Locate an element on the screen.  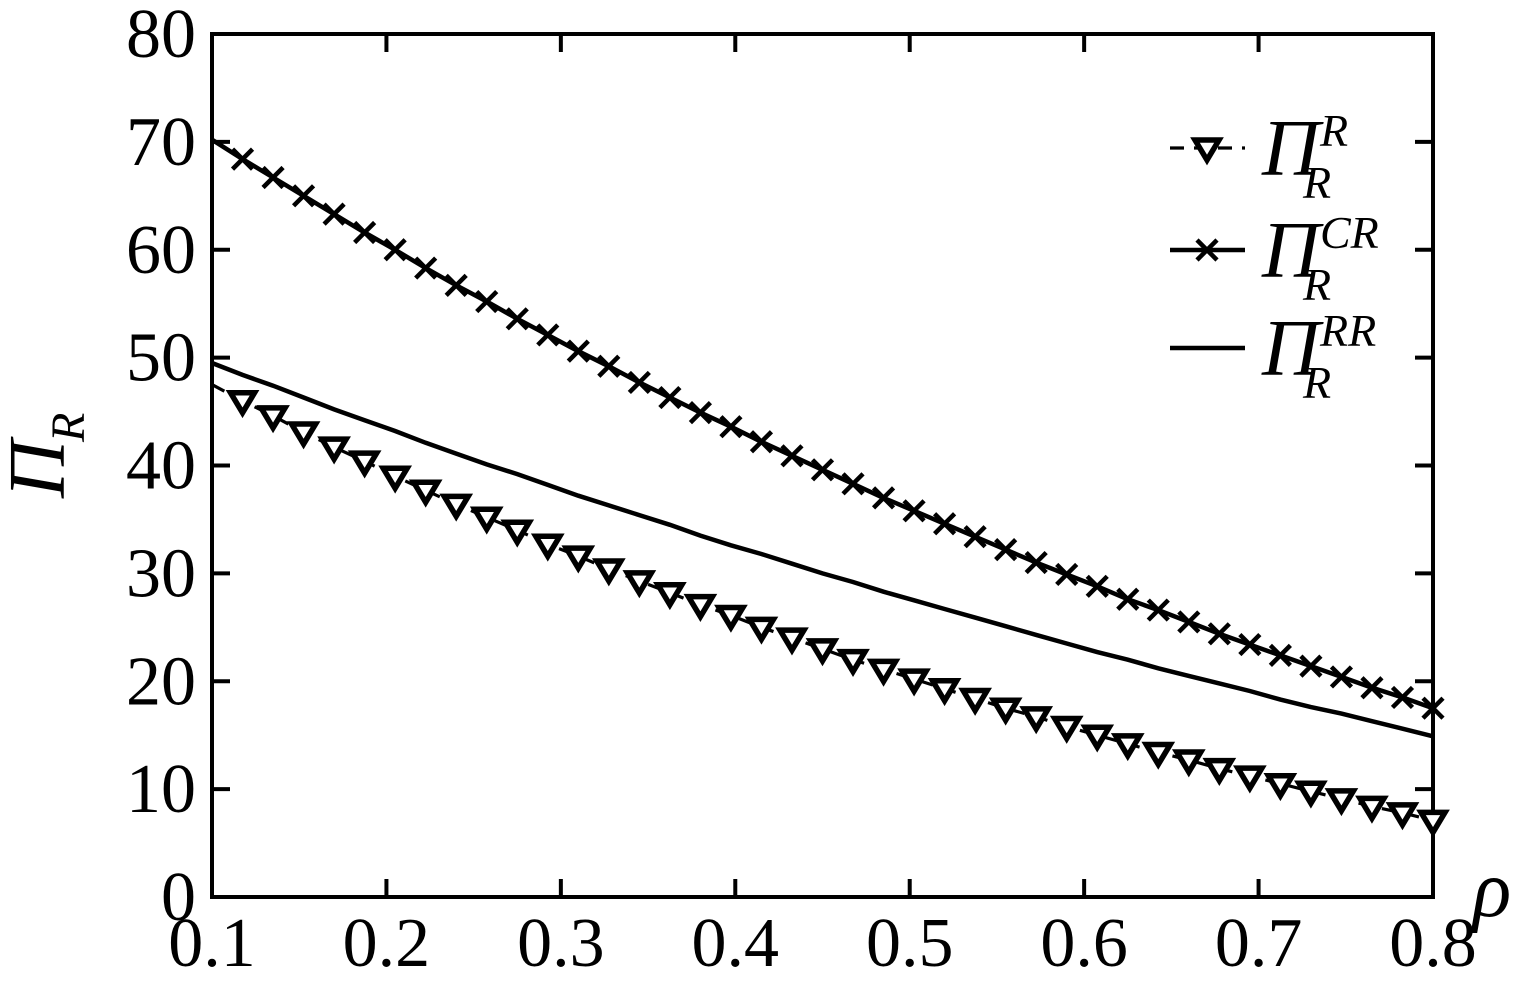
y-tick-label: 20 is located at coordinates (161, 681).